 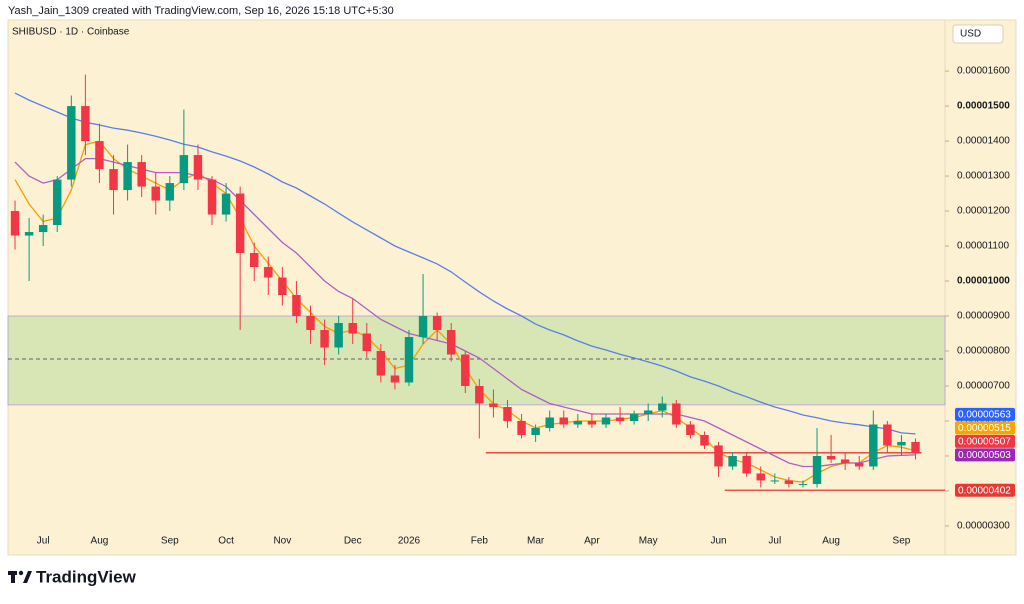 I want to click on x-tick-label: Oct, so click(x=226, y=541).